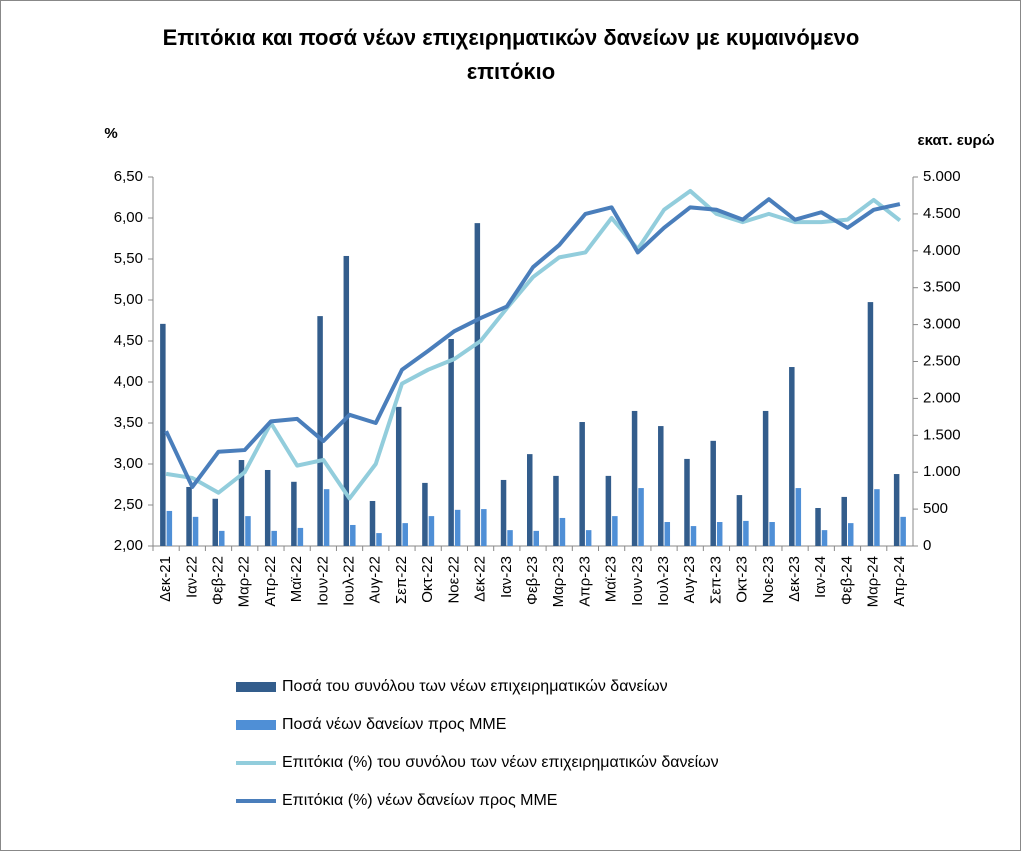  Describe the element at coordinates (128, 217) in the screenshot. I see `y-tick-label: 6,00` at that location.